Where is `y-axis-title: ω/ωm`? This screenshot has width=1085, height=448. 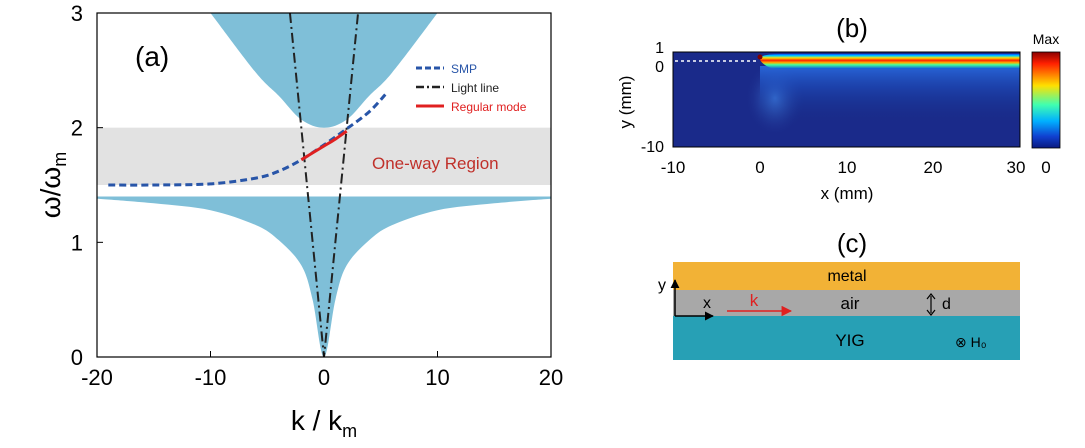 y-axis-title: ω/ωm is located at coordinates (52, 185).